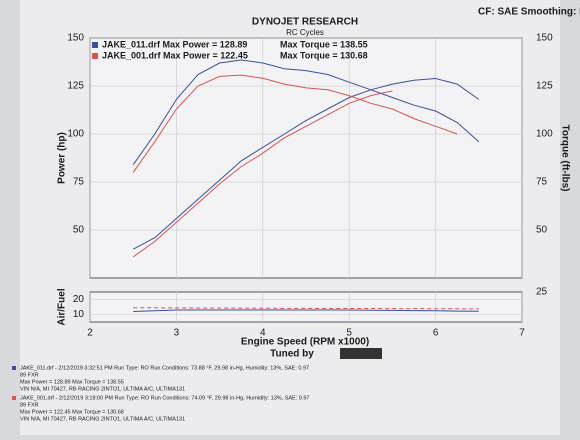 The image size is (580, 440). What do you see at coordinates (90, 333) in the screenshot?
I see `x-tick-label: 2` at bounding box center [90, 333].